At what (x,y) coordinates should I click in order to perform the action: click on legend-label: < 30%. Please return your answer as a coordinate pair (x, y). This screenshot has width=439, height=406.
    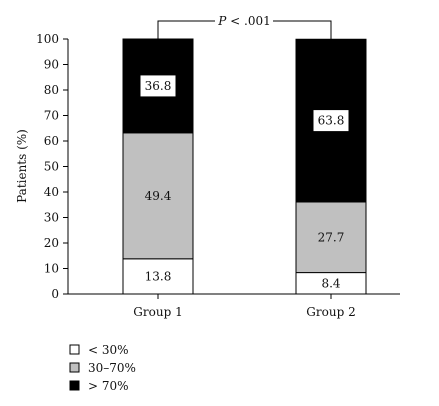
    Looking at the image, I should click on (108, 350).